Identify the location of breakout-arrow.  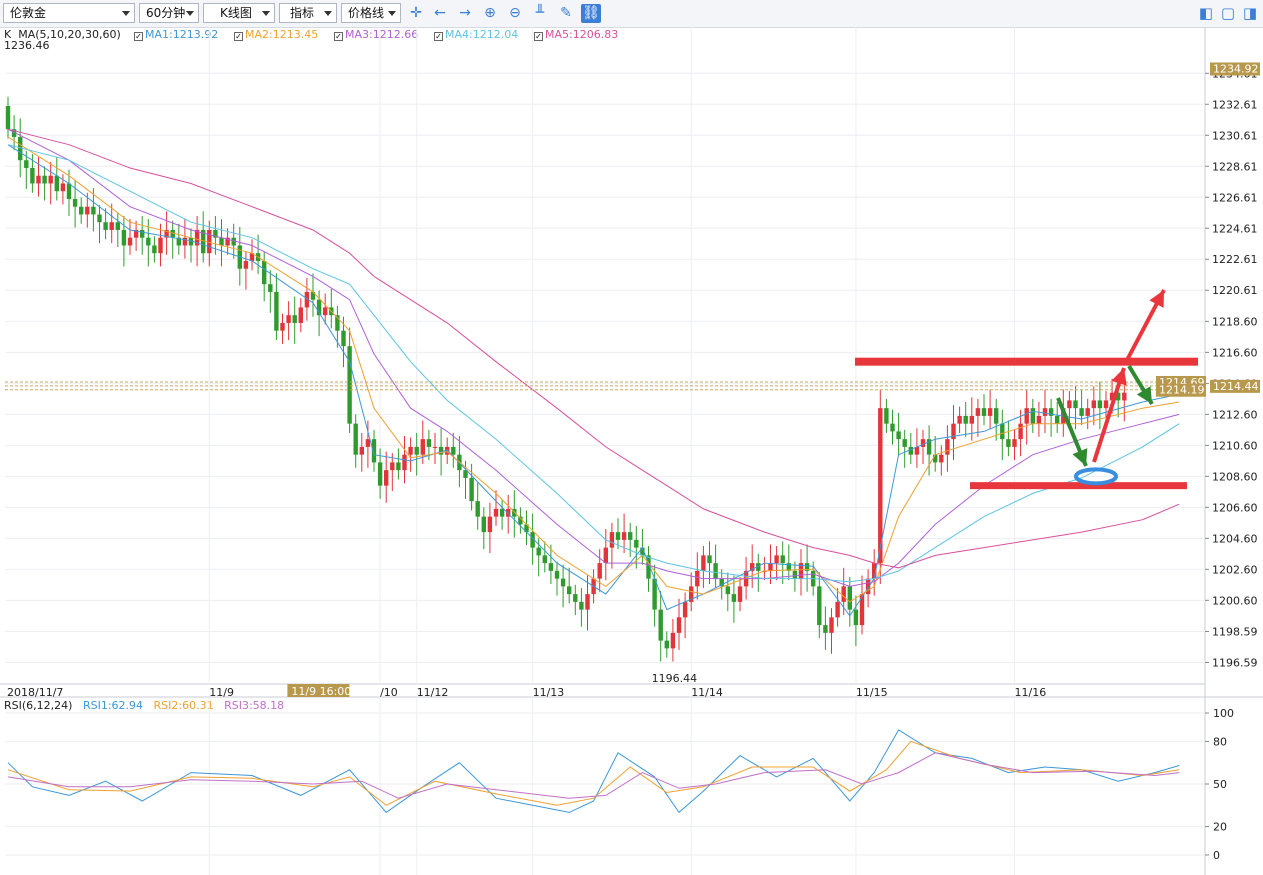
(1109, 415).